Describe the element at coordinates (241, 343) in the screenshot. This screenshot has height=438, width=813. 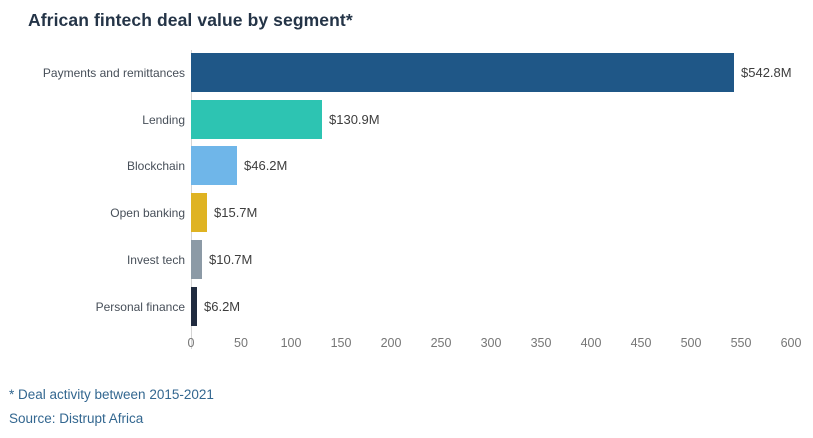
I see `x-tick-label: 50` at that location.